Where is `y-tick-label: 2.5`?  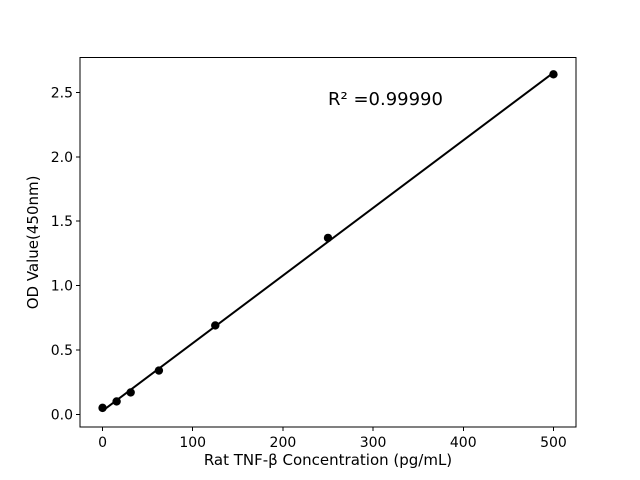 y-tick-label: 2.5 is located at coordinates (62, 93).